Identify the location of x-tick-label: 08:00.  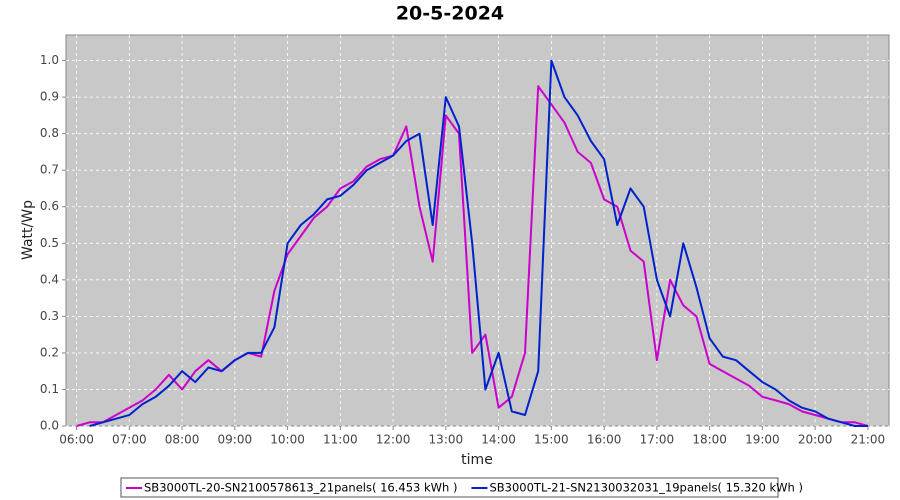
(182, 440).